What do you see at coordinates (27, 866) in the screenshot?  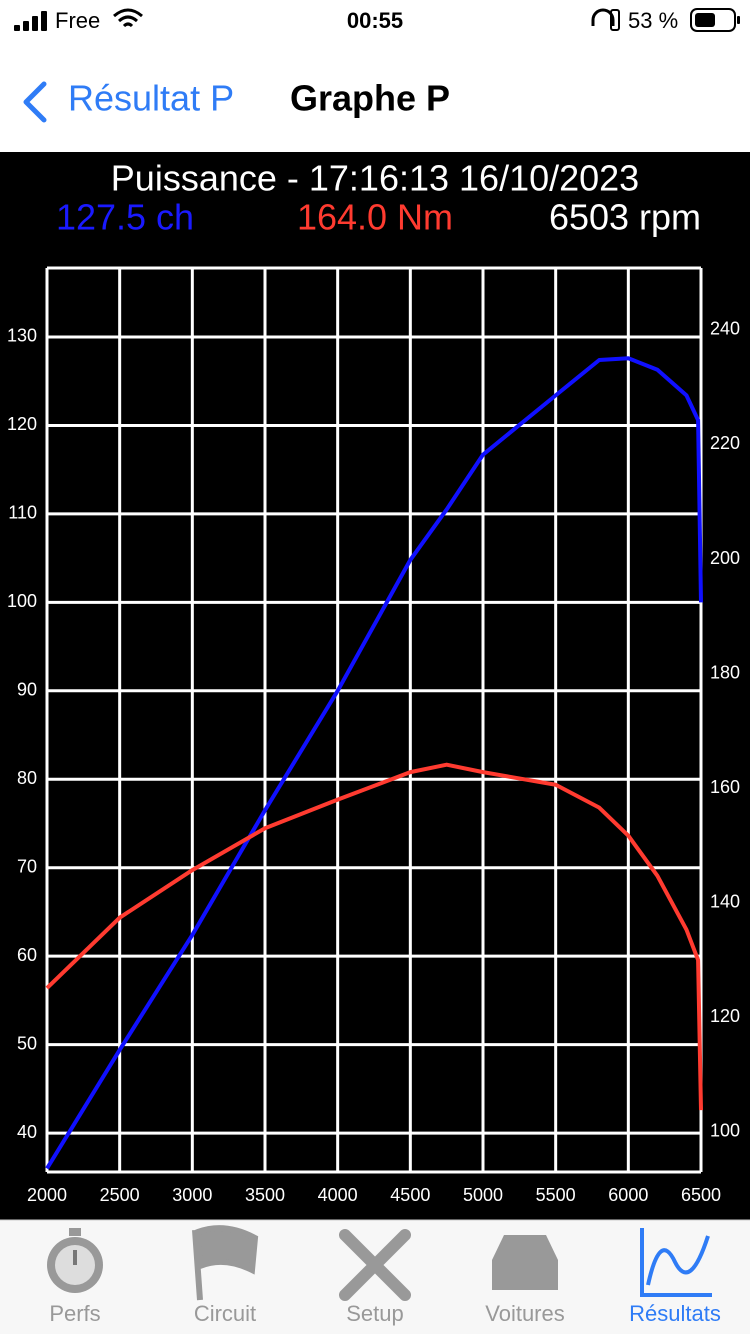 I see `y-tick-label: 70` at bounding box center [27, 866].